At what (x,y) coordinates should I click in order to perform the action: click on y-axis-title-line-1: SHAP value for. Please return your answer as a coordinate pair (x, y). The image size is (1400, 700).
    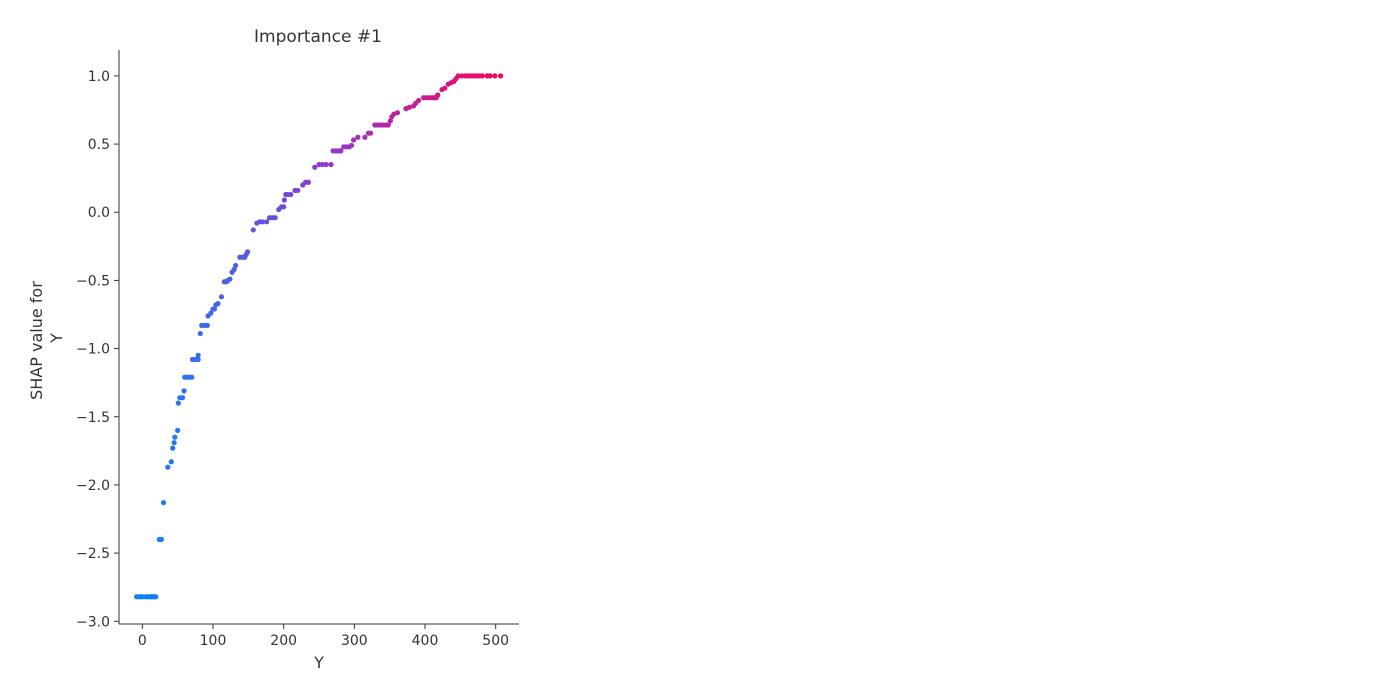
    Looking at the image, I should click on (36, 340).